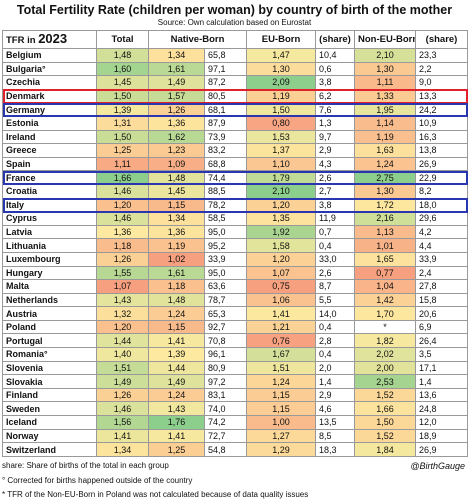 This screenshot has height=500, width=469. I want to click on tfr-cell: 1,44, so click(176, 368).